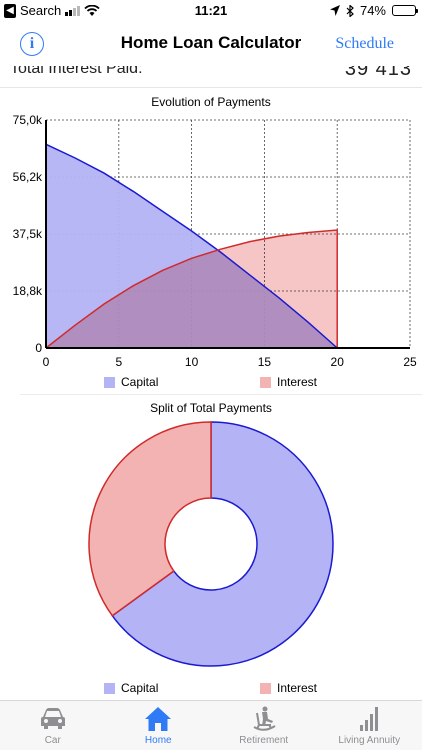  Describe the element at coordinates (378, 73) in the screenshot. I see `total-interest-value: 39 413` at that location.